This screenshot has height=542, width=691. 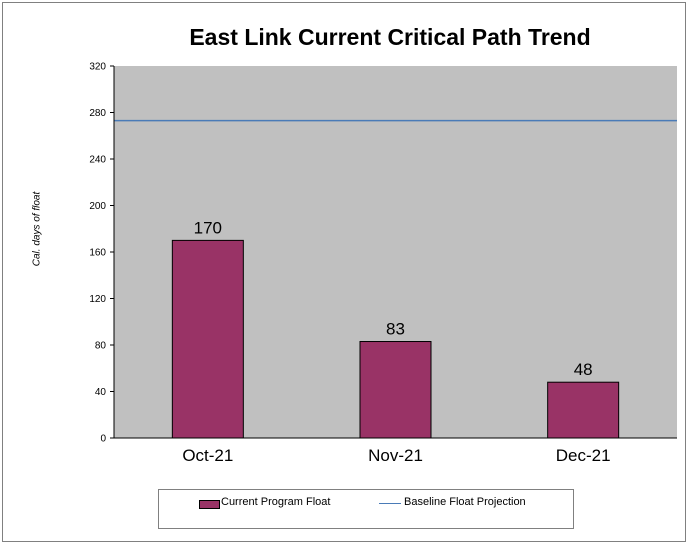 I want to click on y-tick-label: 240, so click(x=97, y=160).